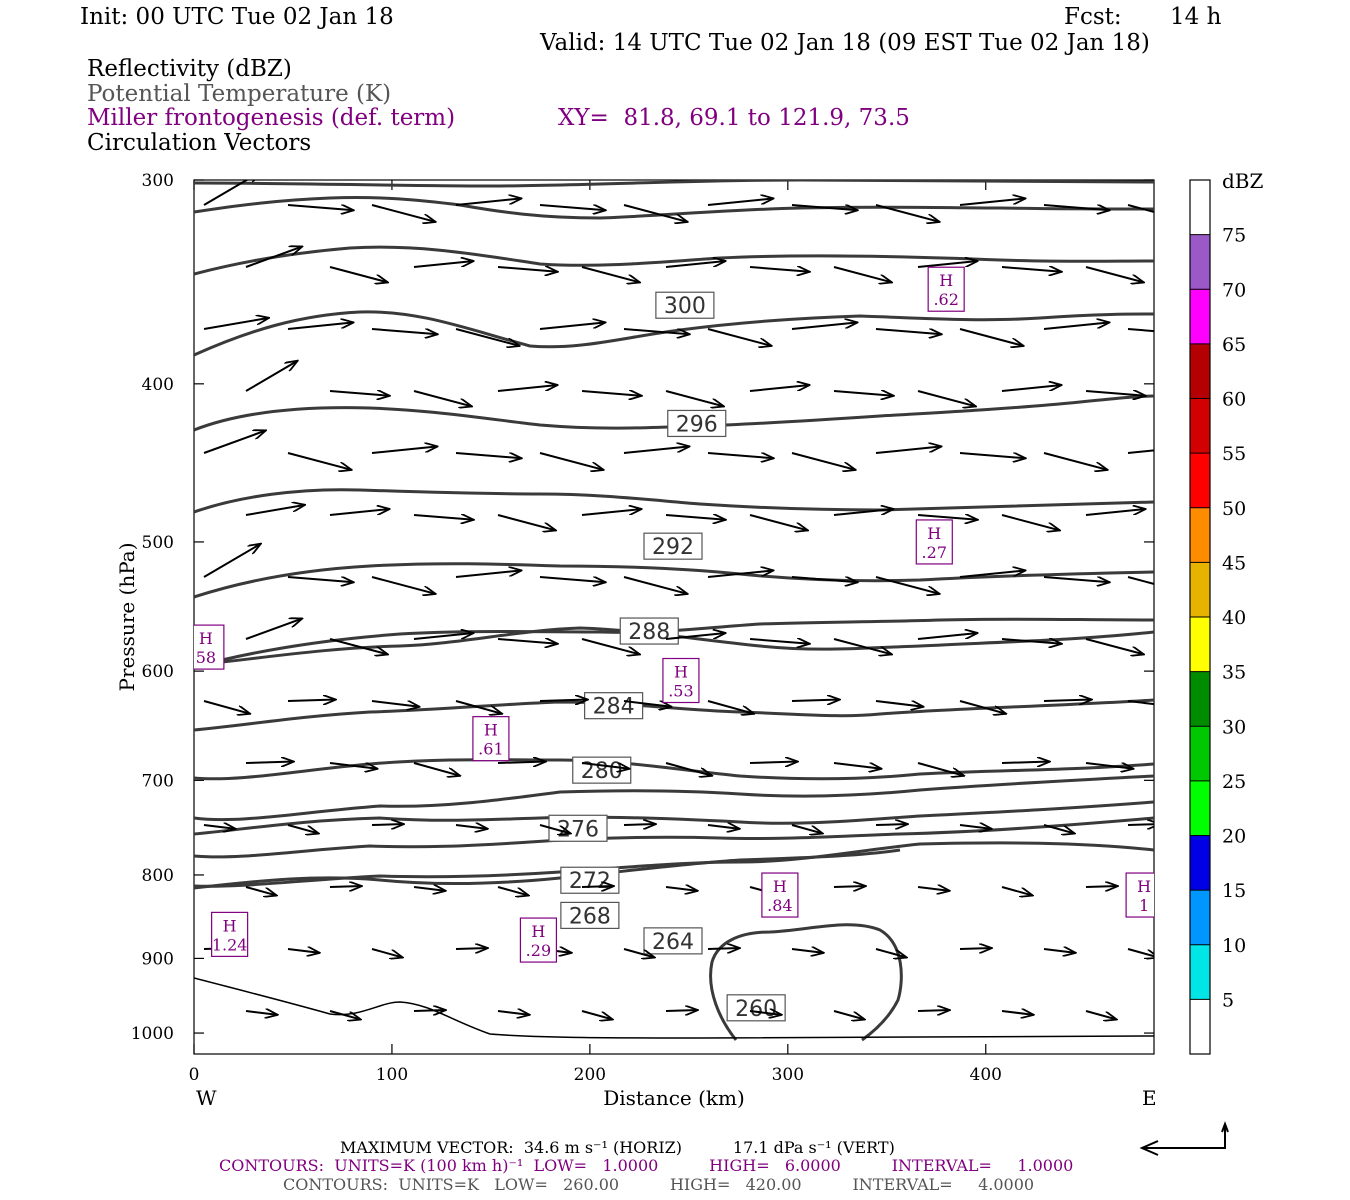 The image size is (1350, 1200). I want to click on theta-contour-label: 300, so click(685, 305).